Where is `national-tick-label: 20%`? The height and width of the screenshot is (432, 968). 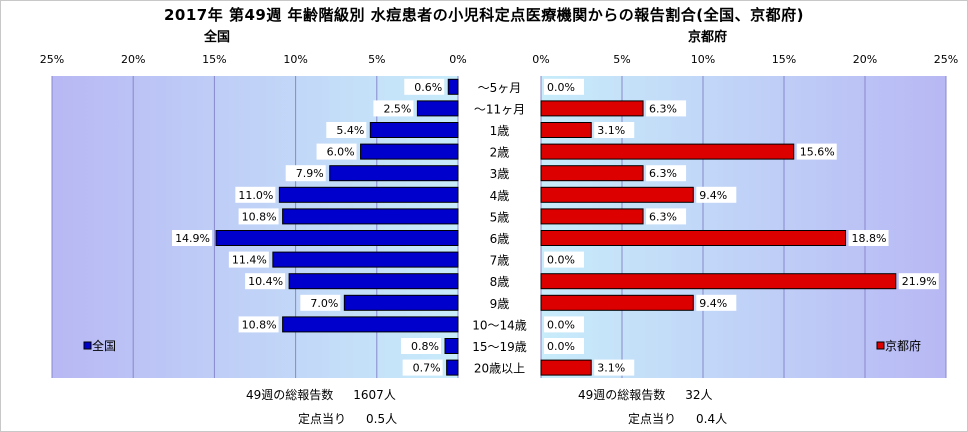
national-tick-label: 20% is located at coordinates (133, 59).